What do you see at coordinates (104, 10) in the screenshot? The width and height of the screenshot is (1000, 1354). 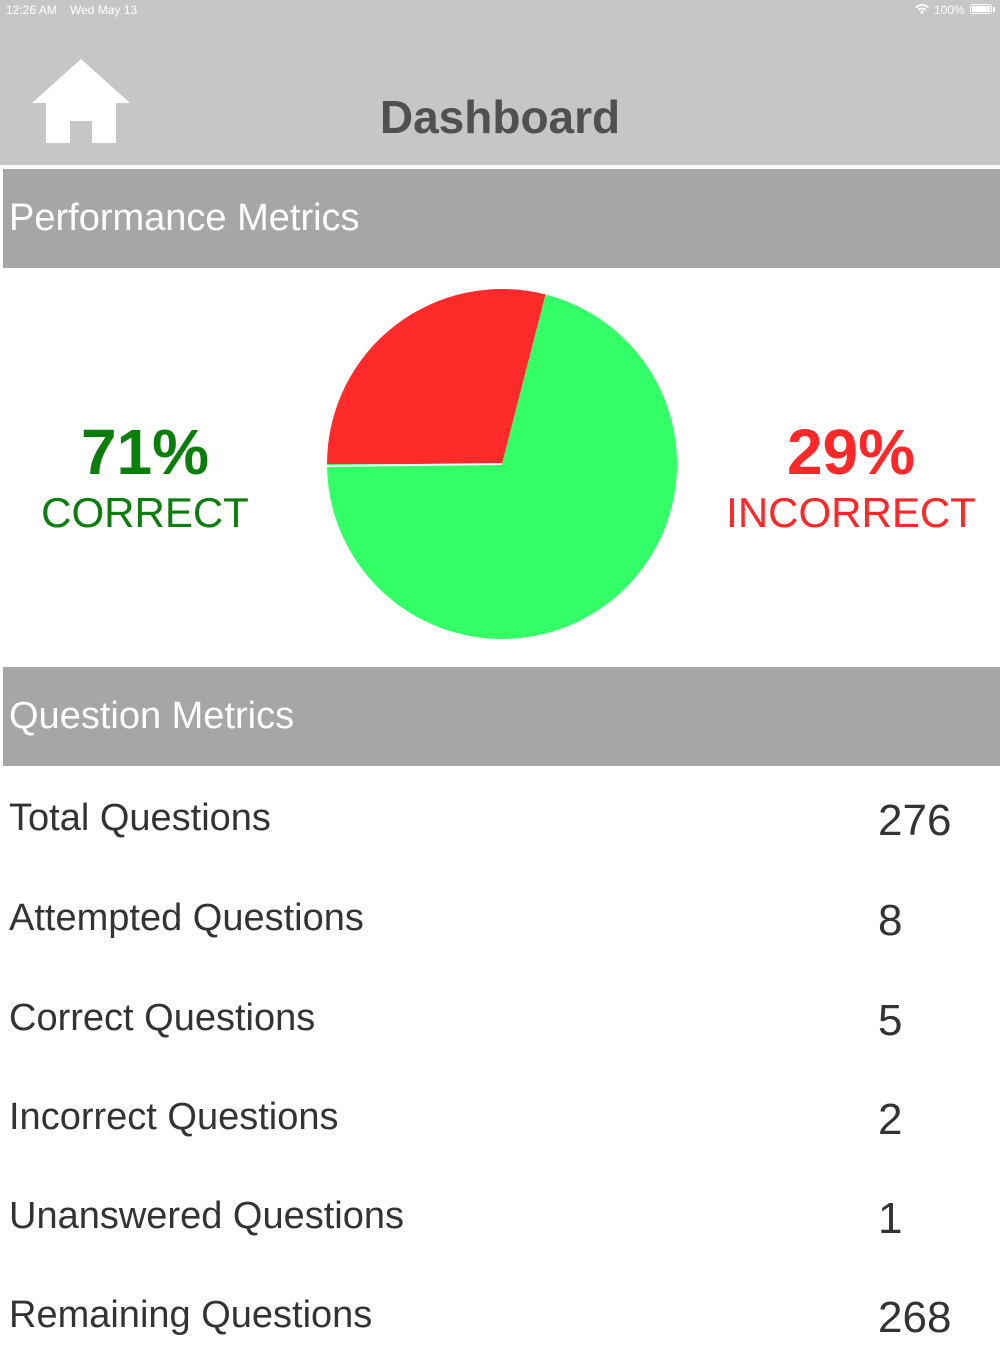 I see `status-date: Wed May 13` at bounding box center [104, 10].